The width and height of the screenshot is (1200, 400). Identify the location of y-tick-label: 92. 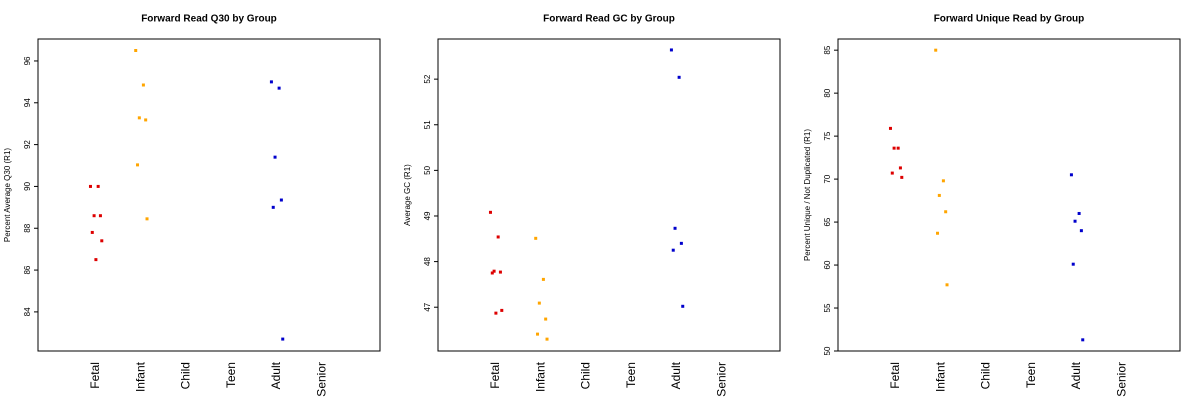
(27, 144).